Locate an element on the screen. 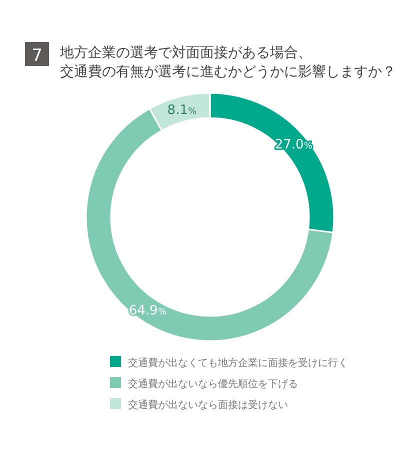 Image resolution: width=420 pixels, height=449 pixels. legend-item: 交通費が出ないなら優先順位を下げる is located at coordinates (204, 383).